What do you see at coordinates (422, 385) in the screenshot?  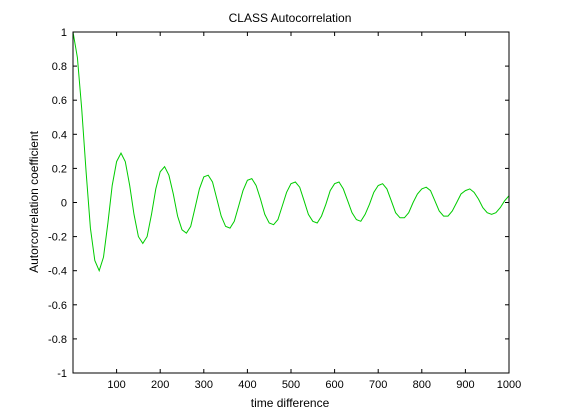 I see `x-tick-label-800: 800` at bounding box center [422, 385].